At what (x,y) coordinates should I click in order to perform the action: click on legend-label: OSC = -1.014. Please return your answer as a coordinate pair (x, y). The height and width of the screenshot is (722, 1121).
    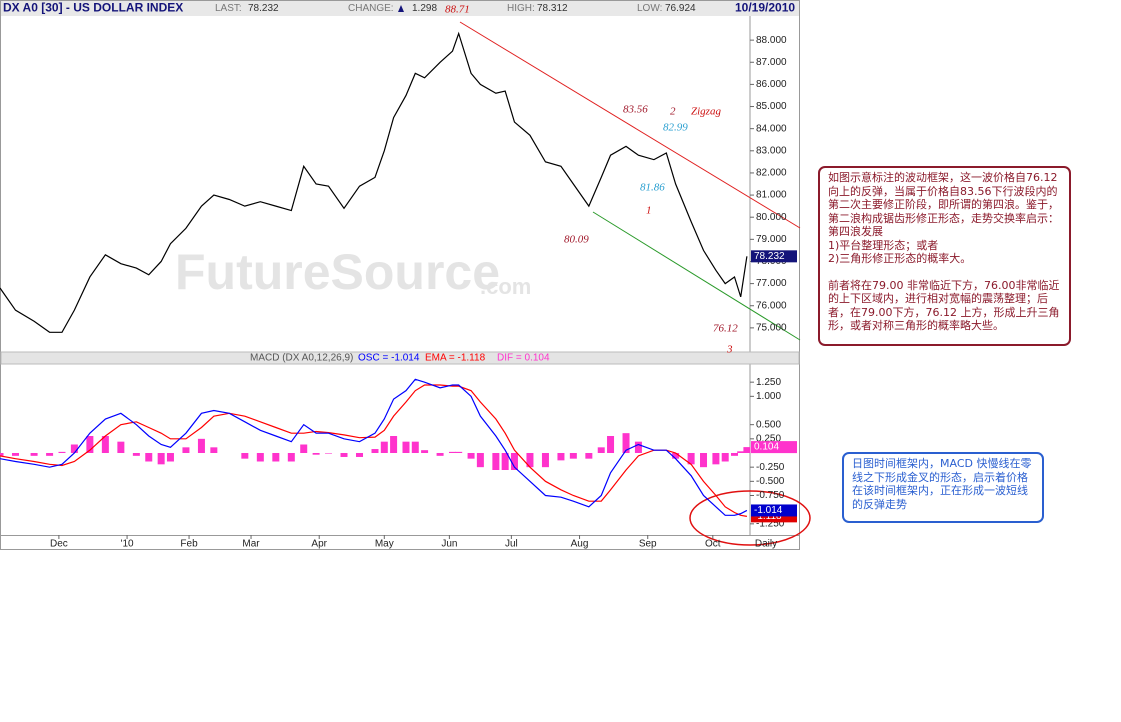
    Looking at the image, I should click on (389, 358).